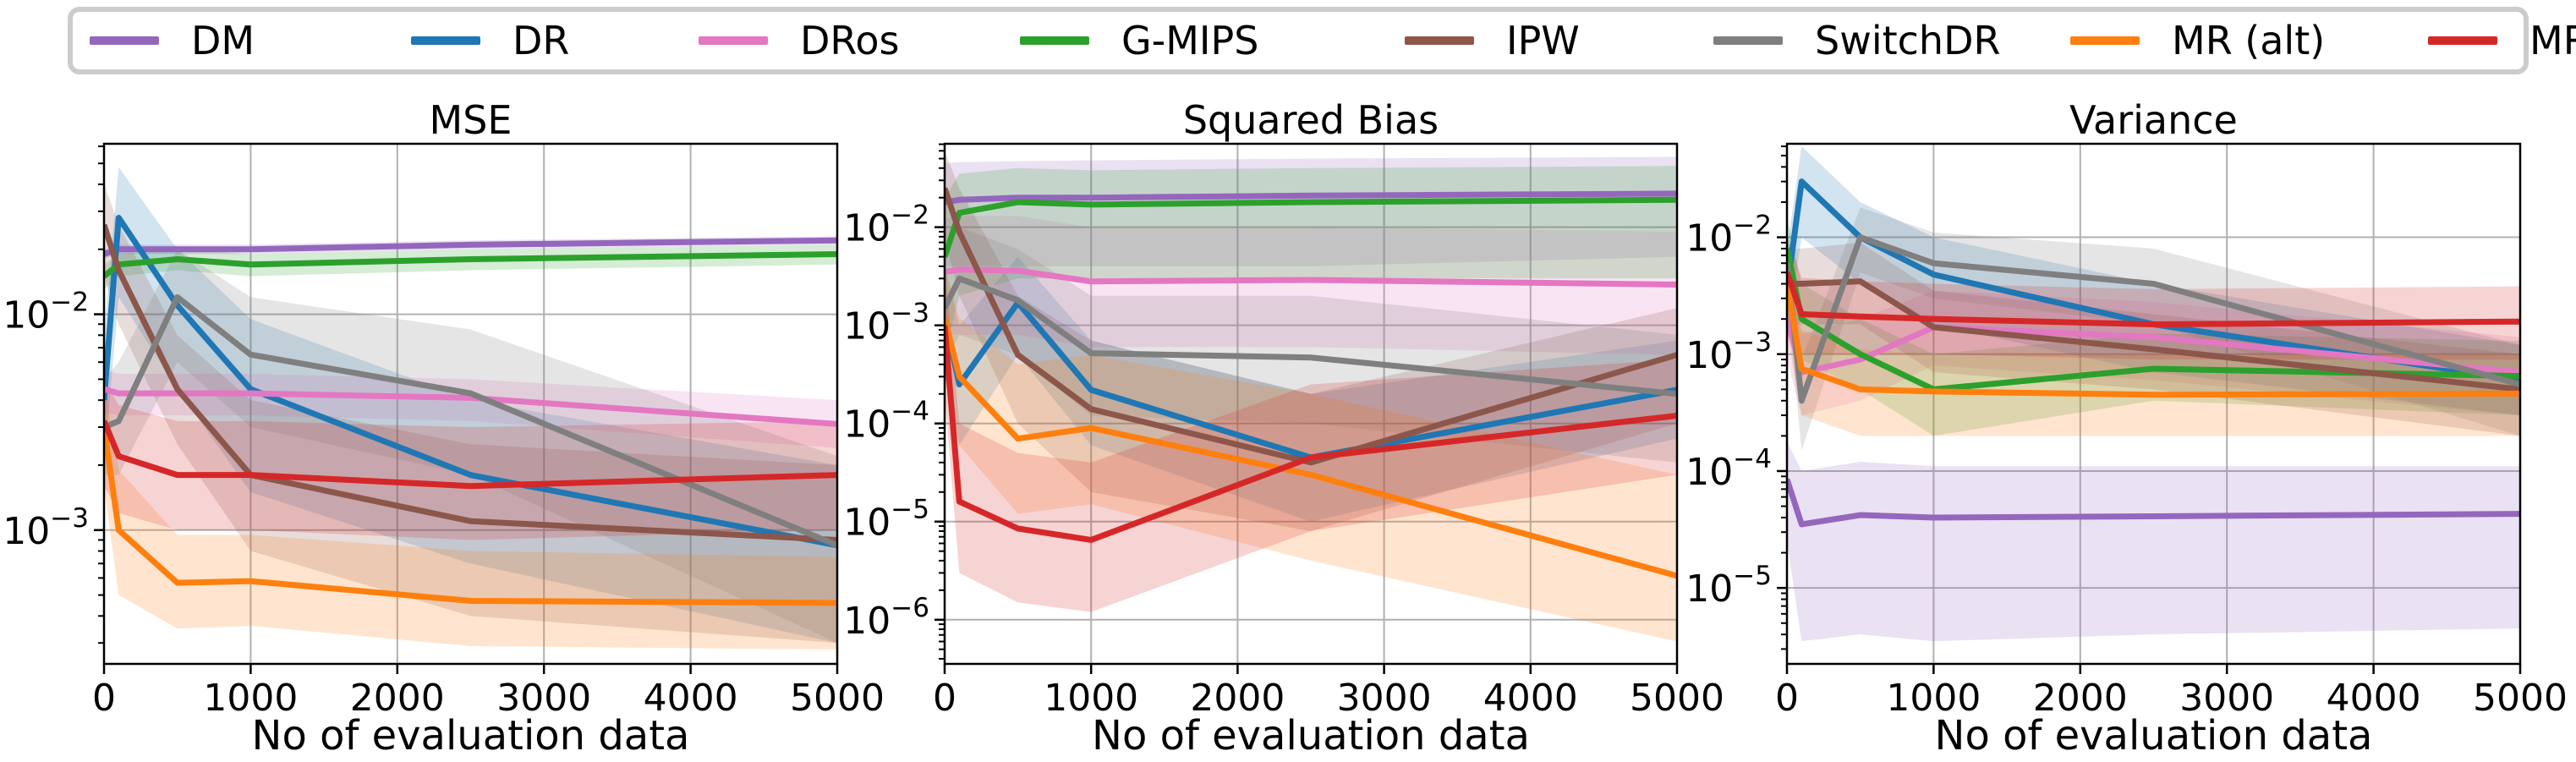 The image size is (2576, 762). I want to click on legend-label: MR (alt), so click(2249, 40).